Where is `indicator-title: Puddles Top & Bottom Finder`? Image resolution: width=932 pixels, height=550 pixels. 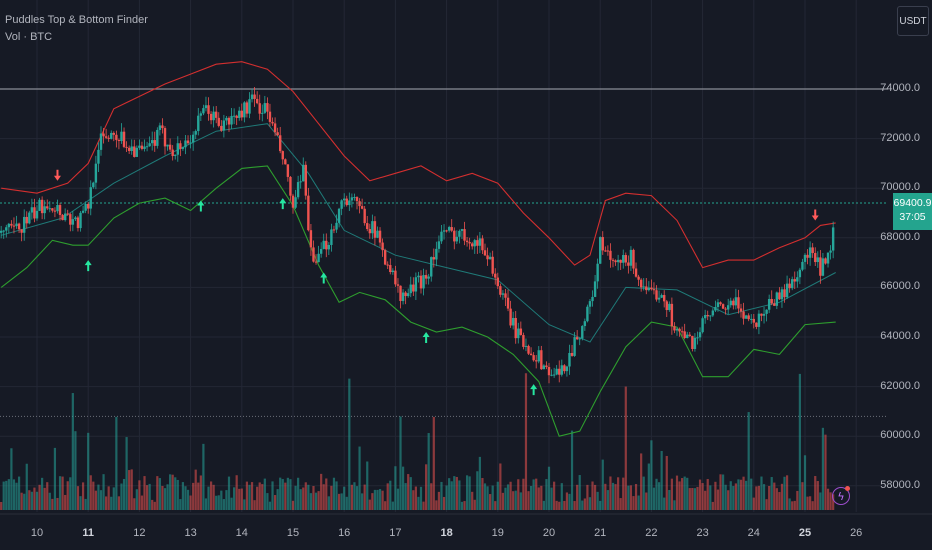
indicator-title: Puddles Top & Bottom Finder is located at coordinates (76, 20).